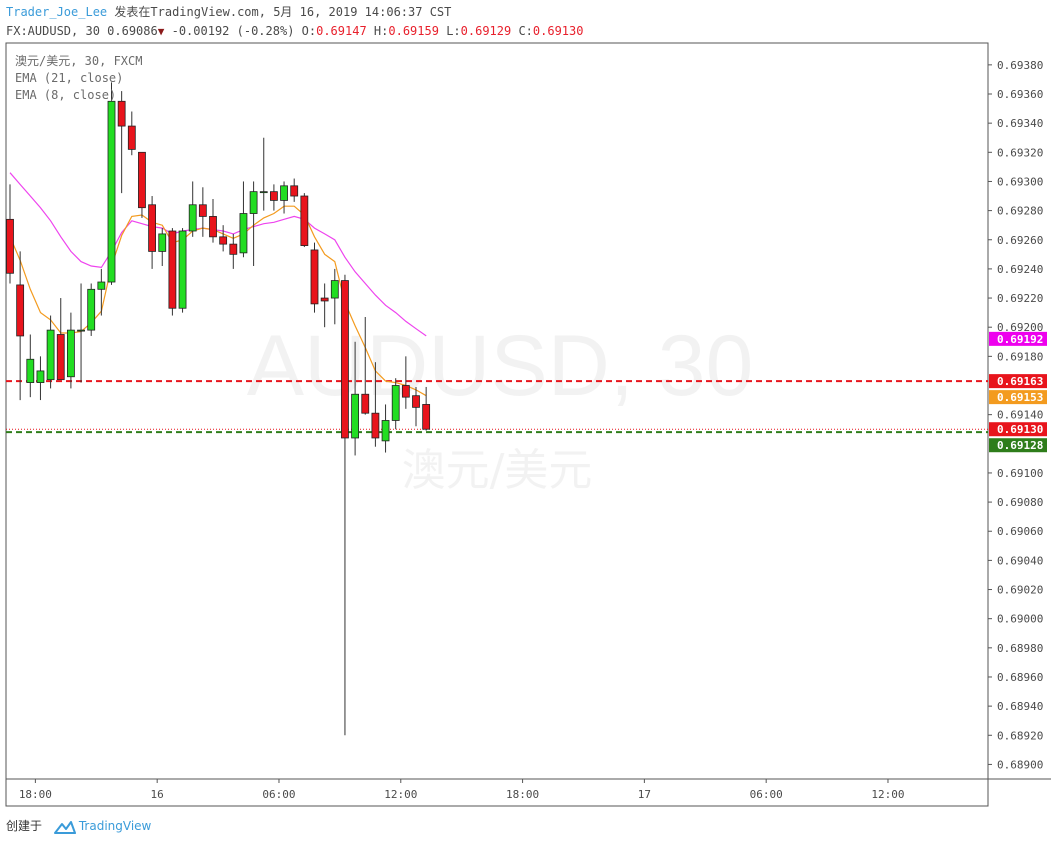 Image resolution: width=1051 pixels, height=843 pixels. Describe the element at coordinates (413, 31) in the screenshot. I see `high-value: 0.69159` at that location.